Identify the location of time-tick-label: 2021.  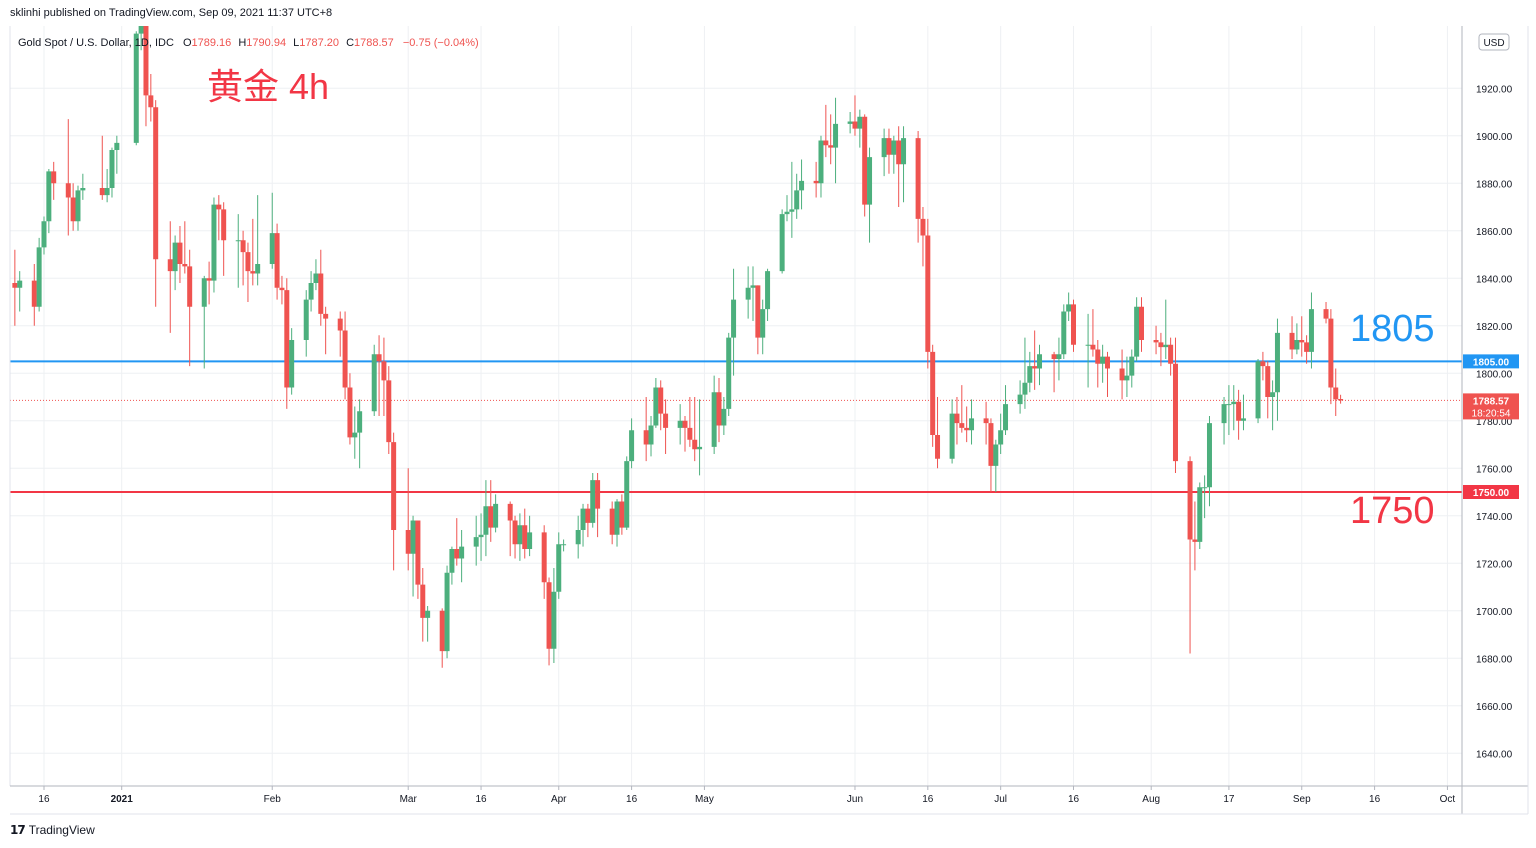
(122, 799).